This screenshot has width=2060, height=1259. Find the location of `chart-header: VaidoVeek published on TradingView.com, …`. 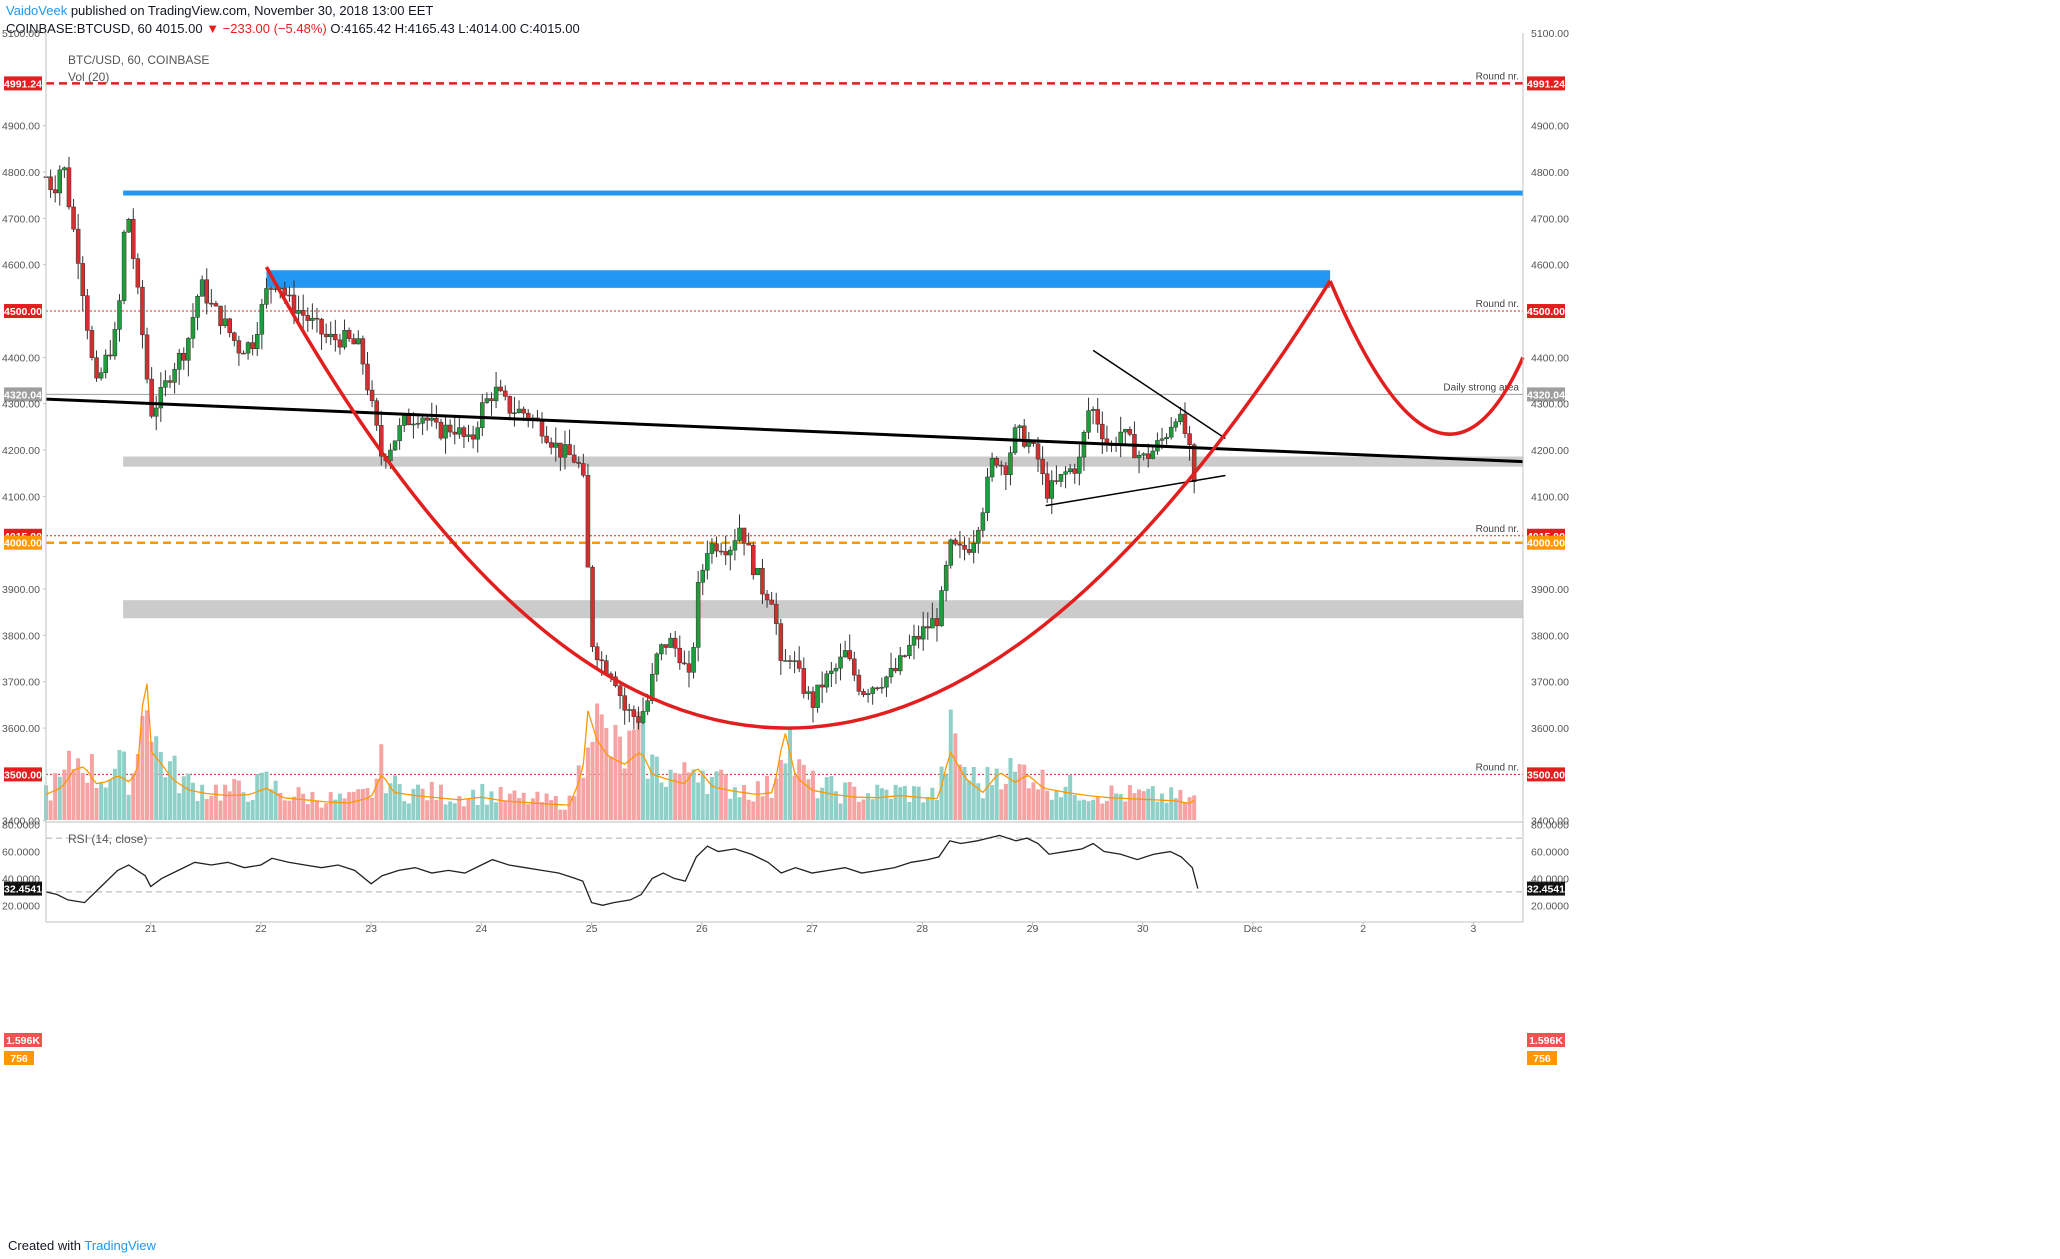

chart-header: VaidoVeek published on TradingView.com, … is located at coordinates (293, 20).